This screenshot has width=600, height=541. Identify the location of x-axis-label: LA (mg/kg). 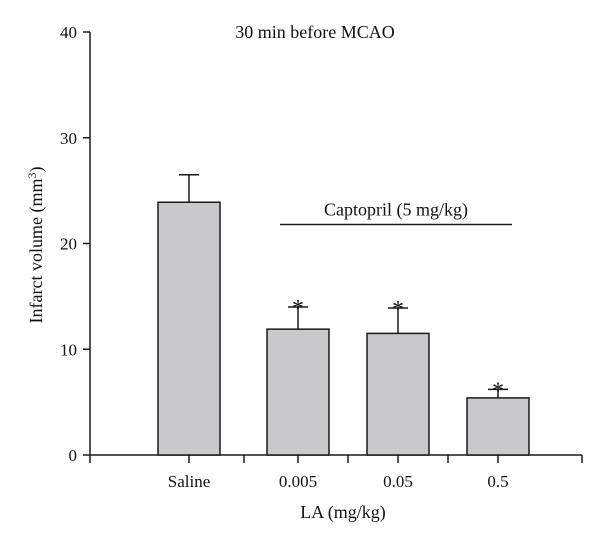
(343, 512).